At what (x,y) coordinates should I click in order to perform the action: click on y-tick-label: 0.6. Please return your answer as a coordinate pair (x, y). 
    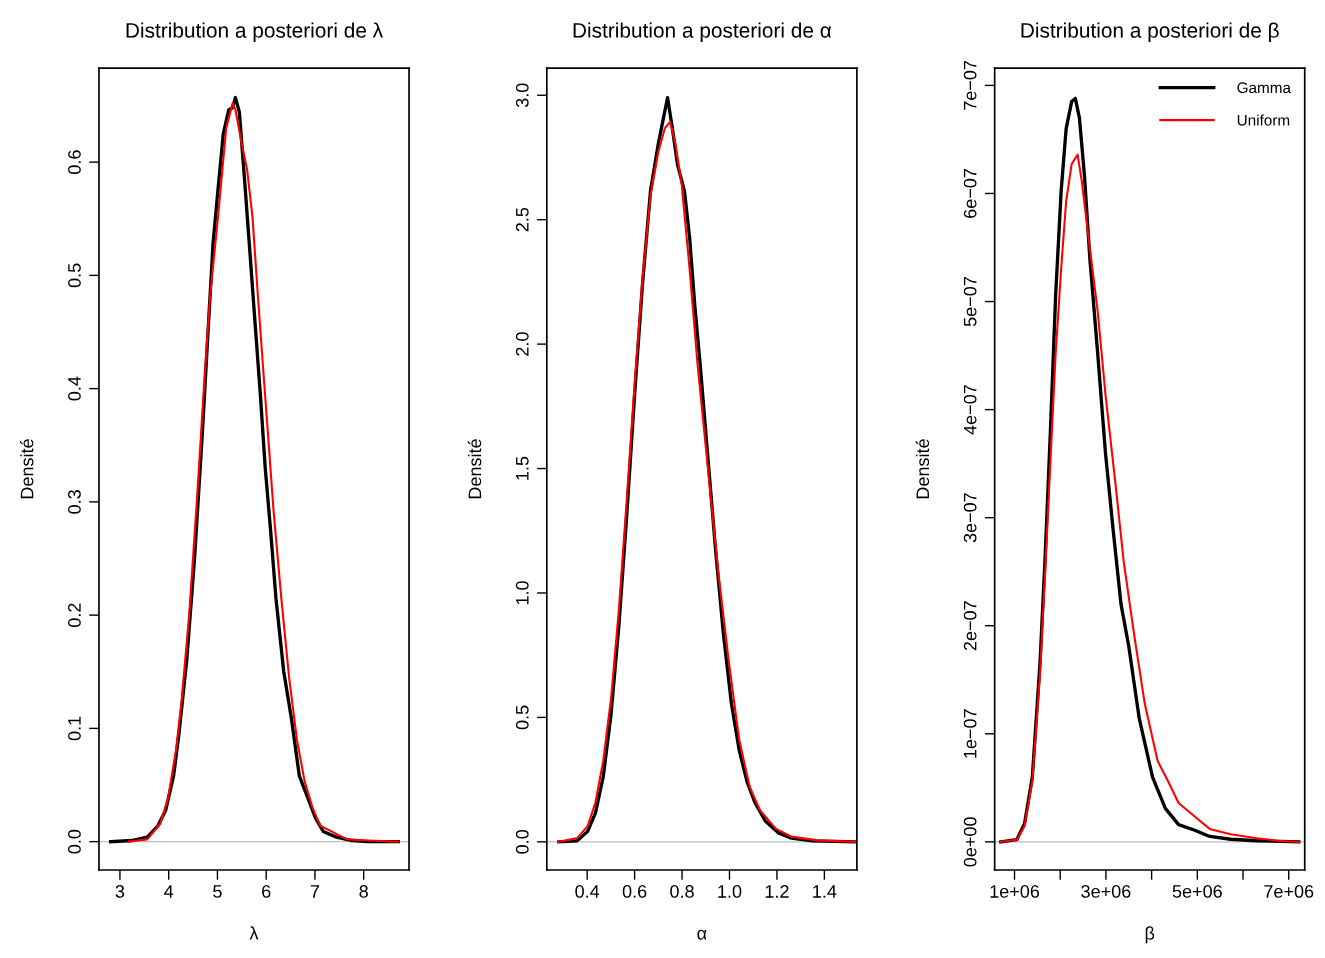
    Looking at the image, I should click on (74, 162).